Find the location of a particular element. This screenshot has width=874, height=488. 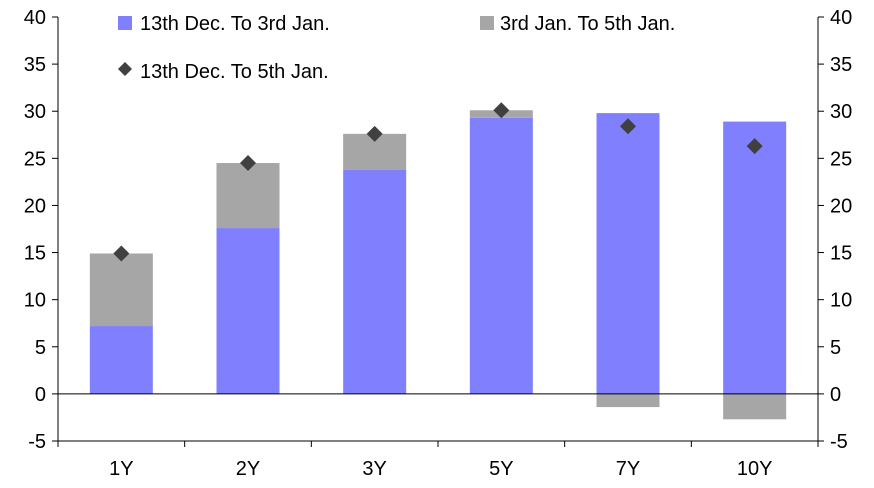

y-tick-label-left: 25 is located at coordinates (35, 159).